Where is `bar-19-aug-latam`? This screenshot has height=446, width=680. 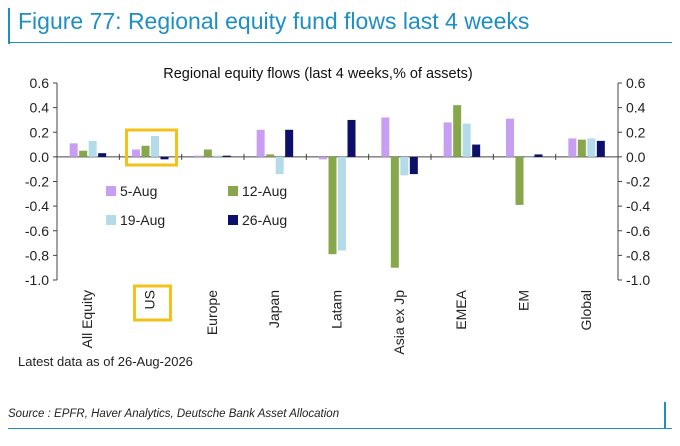
bar-19-aug-latam is located at coordinates (342, 203).